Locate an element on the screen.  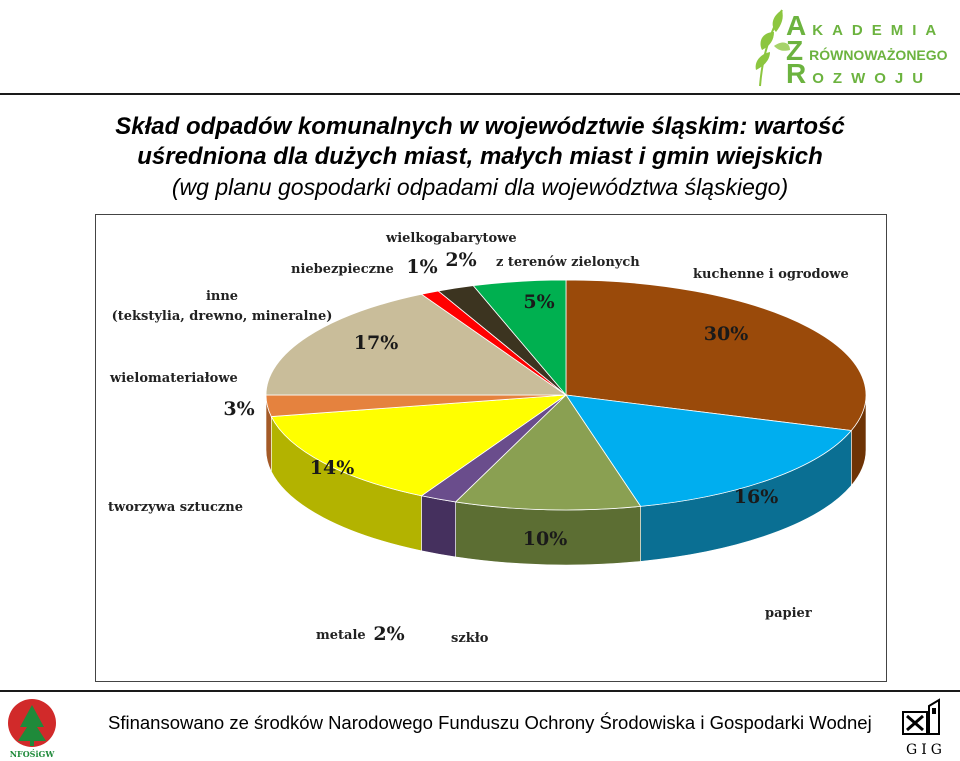
name-label-inne: inne is located at coordinates (222, 296).